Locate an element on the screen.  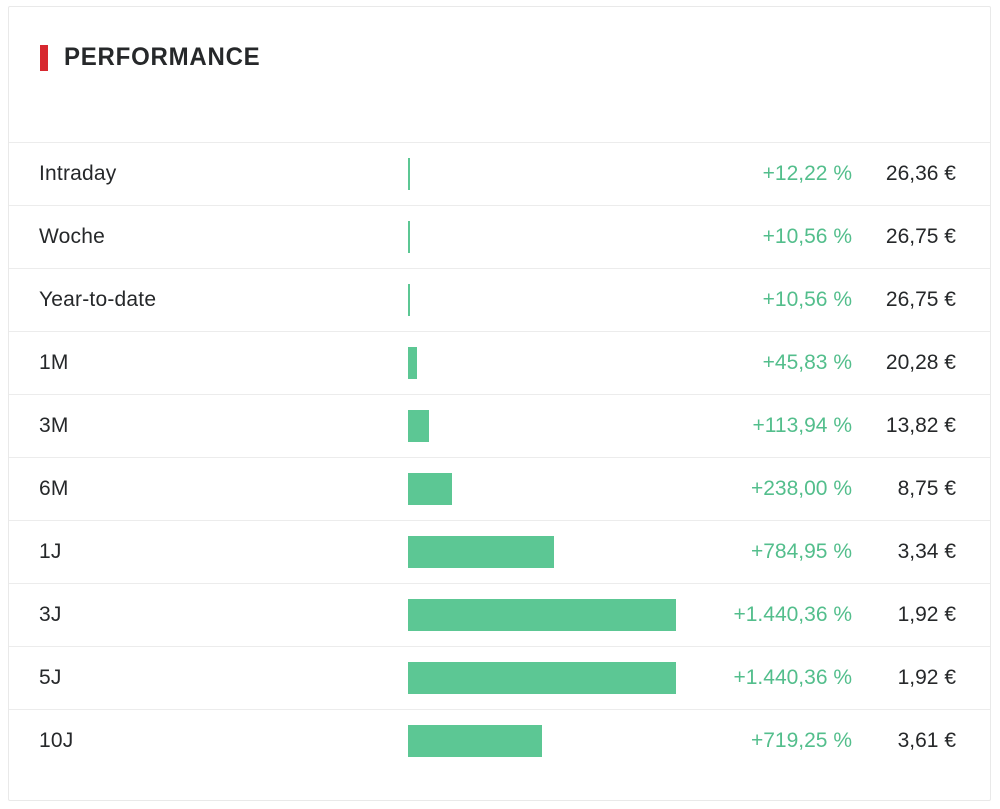
performance-row: 5J +1.440,36 % 1,92 € is located at coordinates (499, 677).